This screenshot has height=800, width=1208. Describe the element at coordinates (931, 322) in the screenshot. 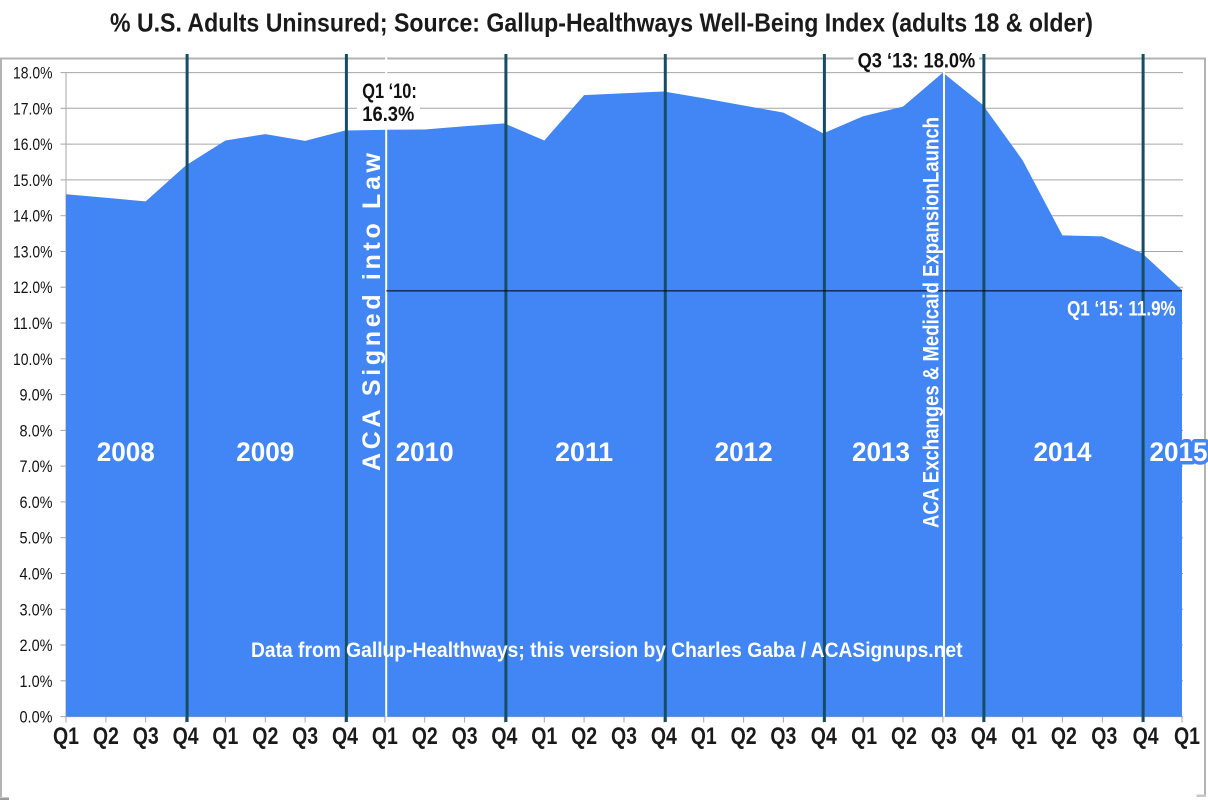

I see `svg-text:ACA Exchanges & Medicaid Expan: ACA Exchanges & Medicaid ExpansionLaunch` at that location.